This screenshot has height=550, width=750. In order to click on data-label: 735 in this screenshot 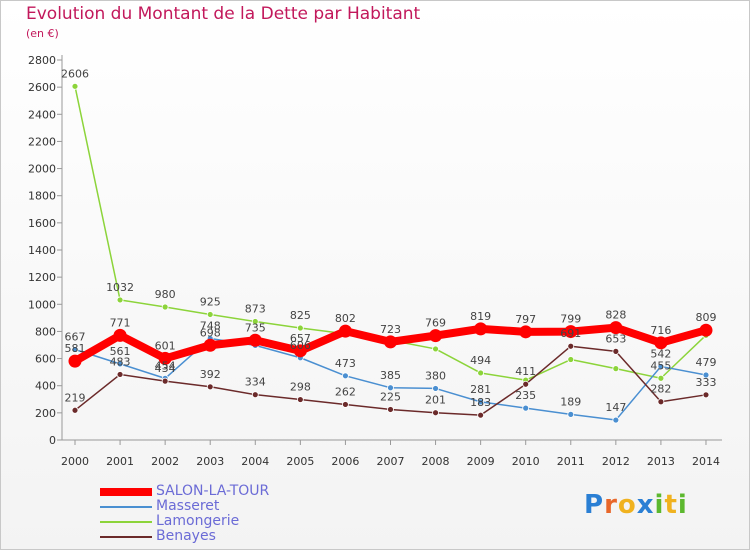, I will do `click(255, 327)`.